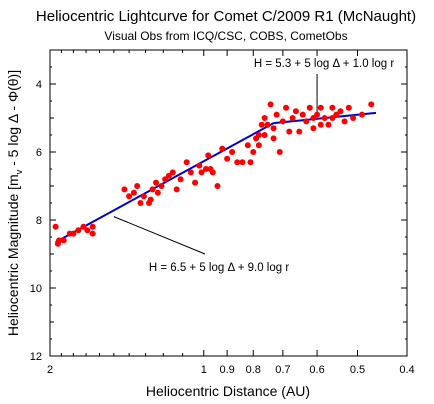 This screenshot has height=404, width=434. Describe the element at coordinates (226, 370) in the screenshot. I see `x-tick-label: 0.9` at that location.